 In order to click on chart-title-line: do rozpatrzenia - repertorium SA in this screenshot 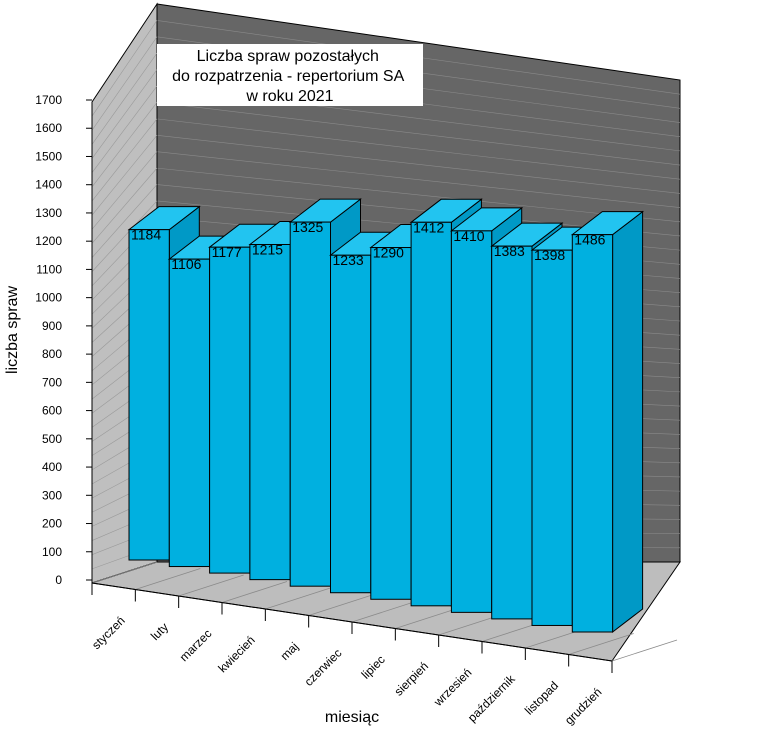, I will do `click(288, 76)`.